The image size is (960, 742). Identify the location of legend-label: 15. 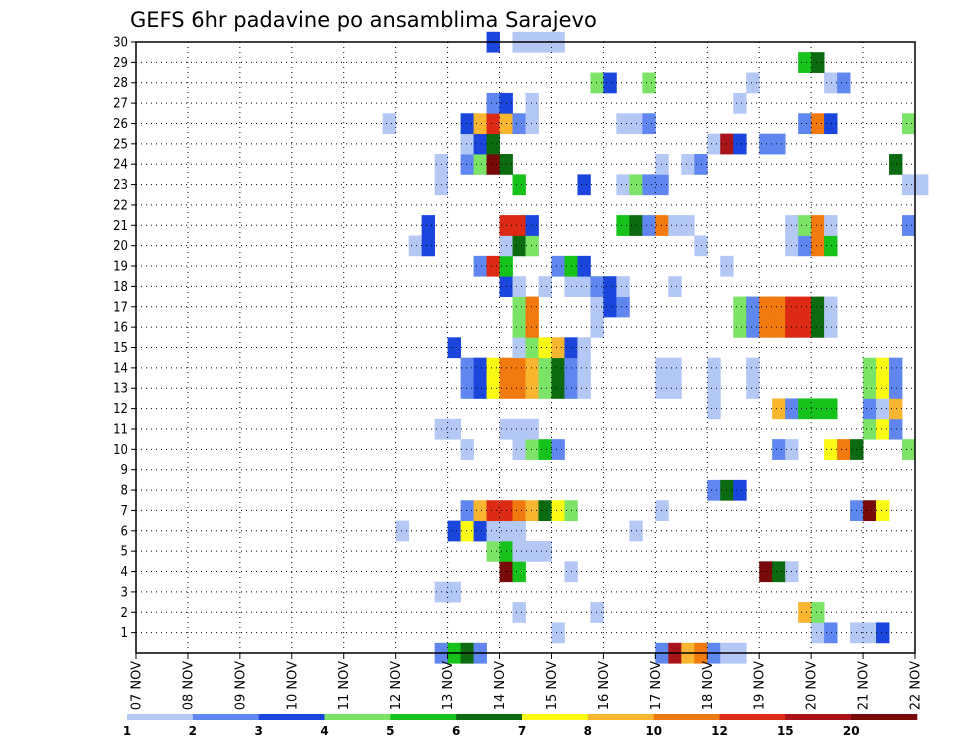
(785, 731).